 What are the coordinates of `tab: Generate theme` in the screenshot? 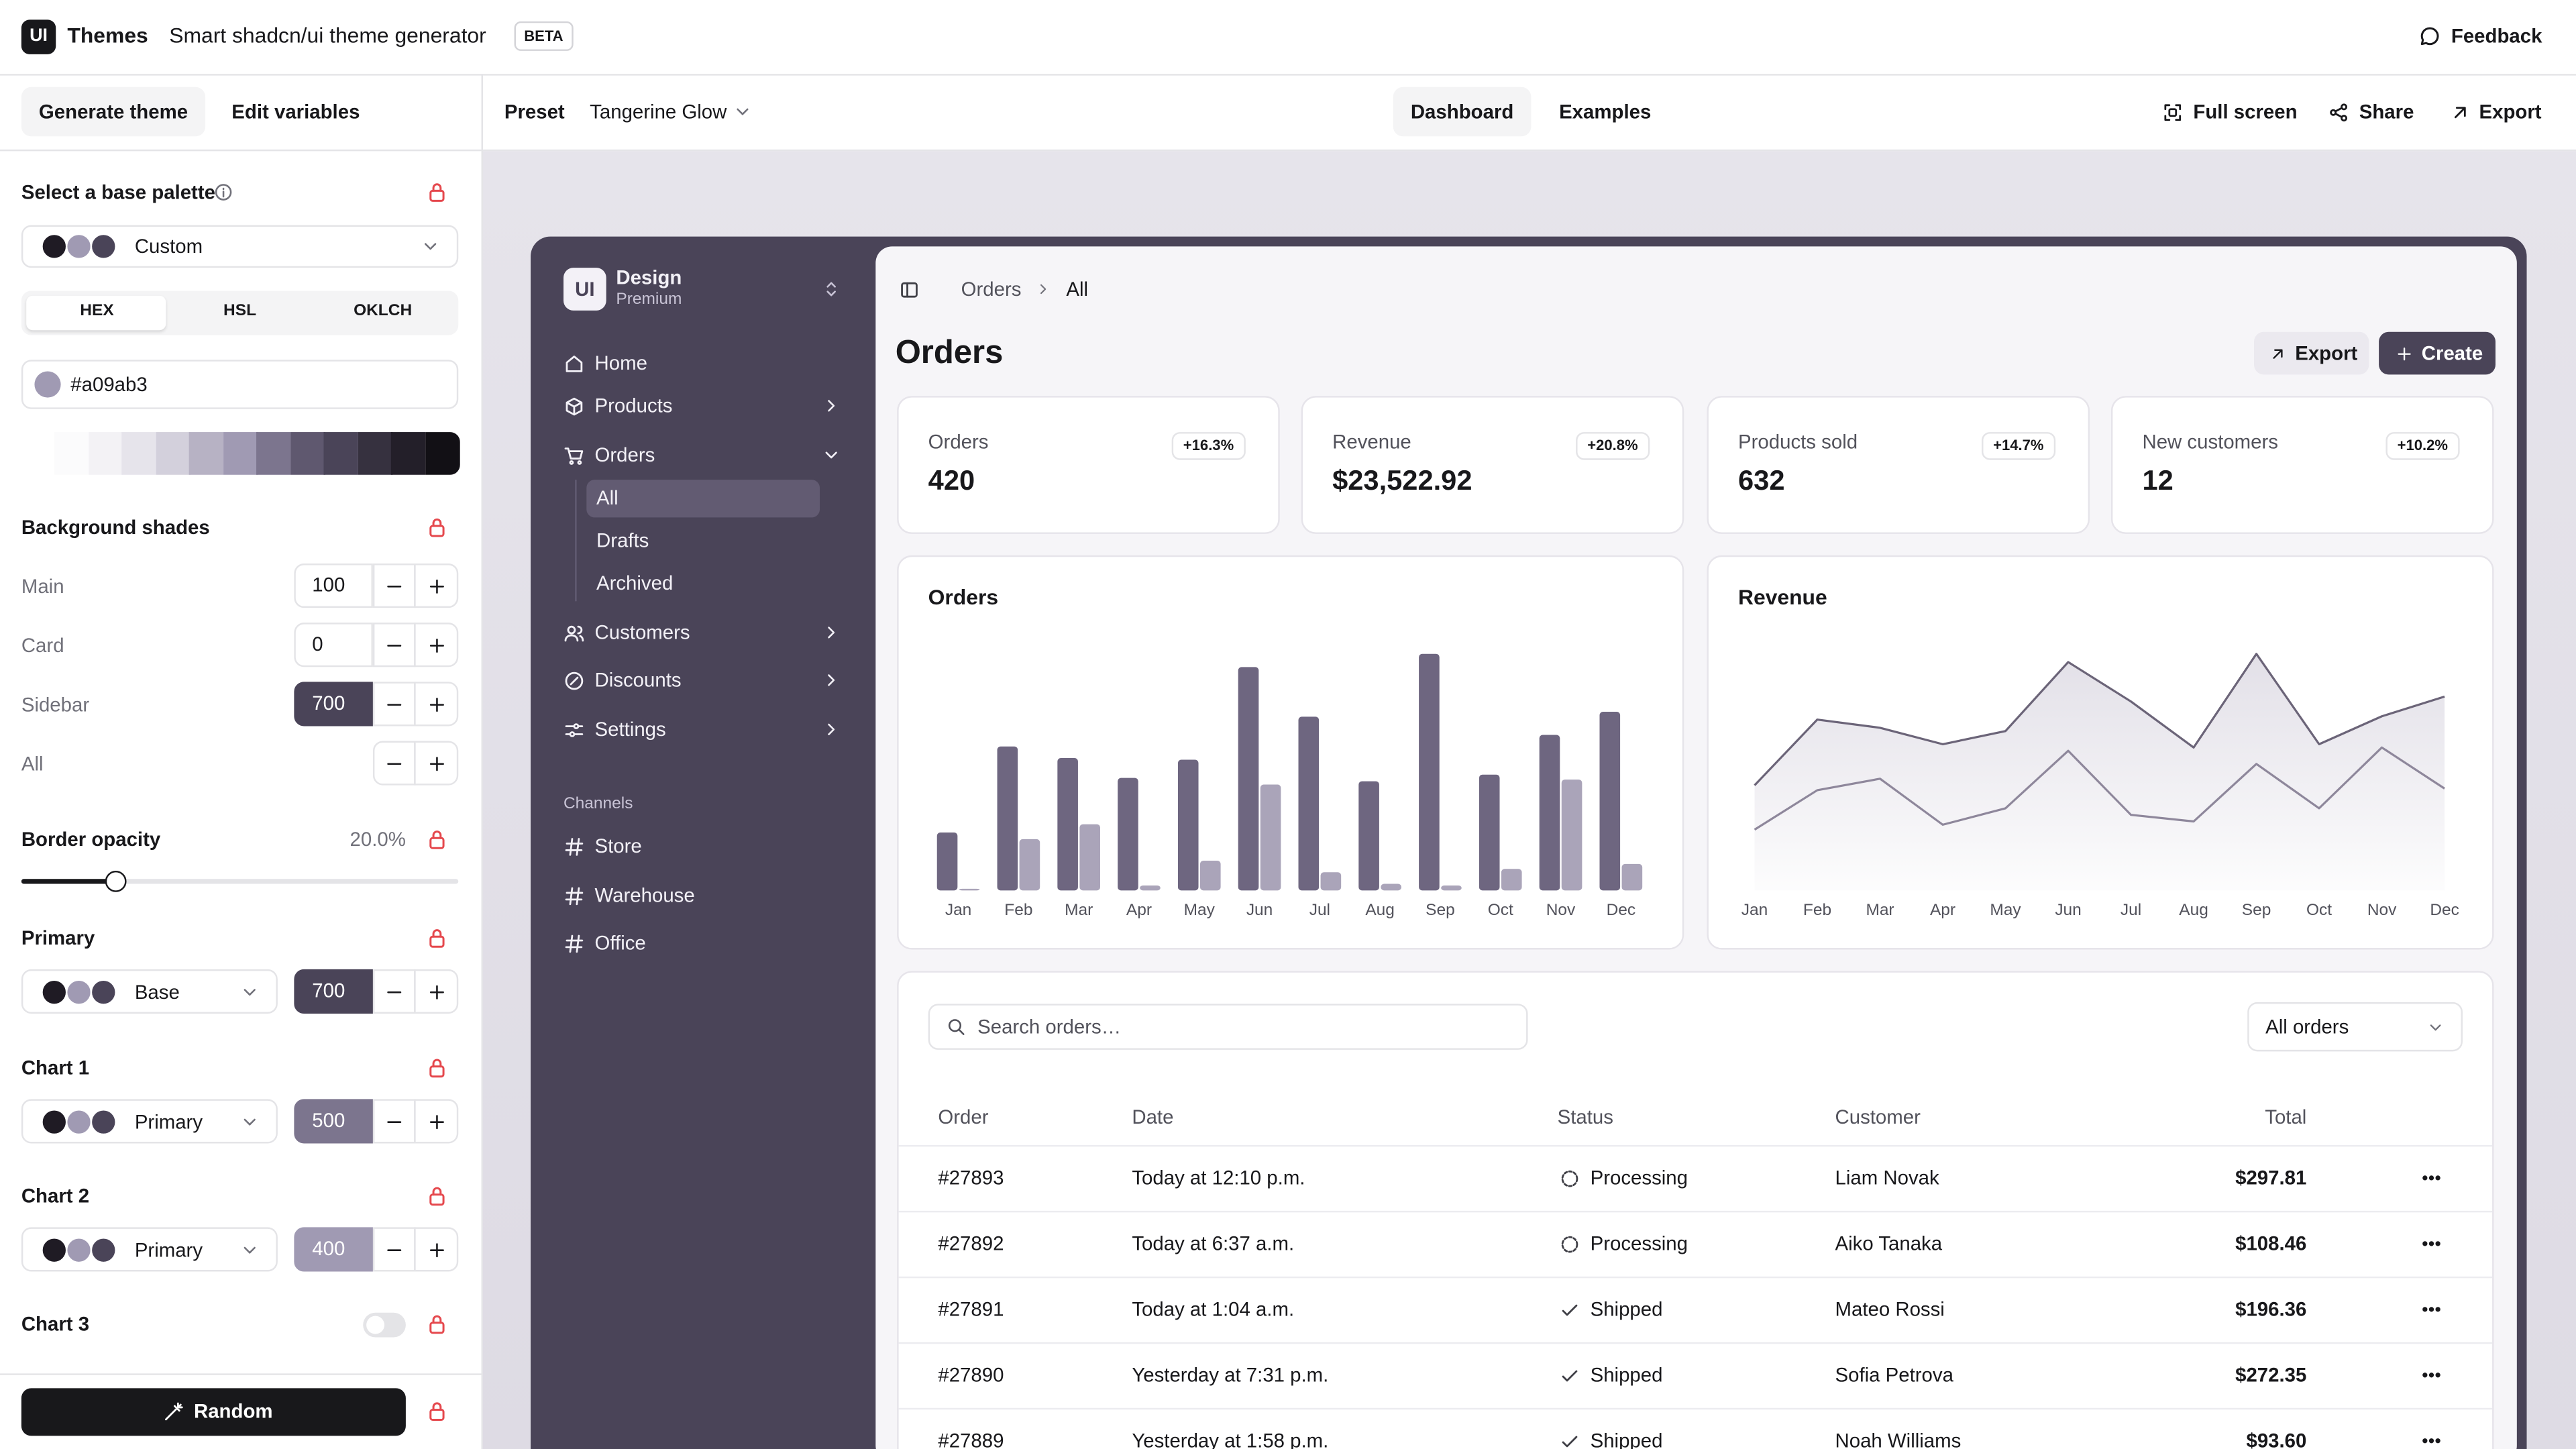 It's located at (113, 111).